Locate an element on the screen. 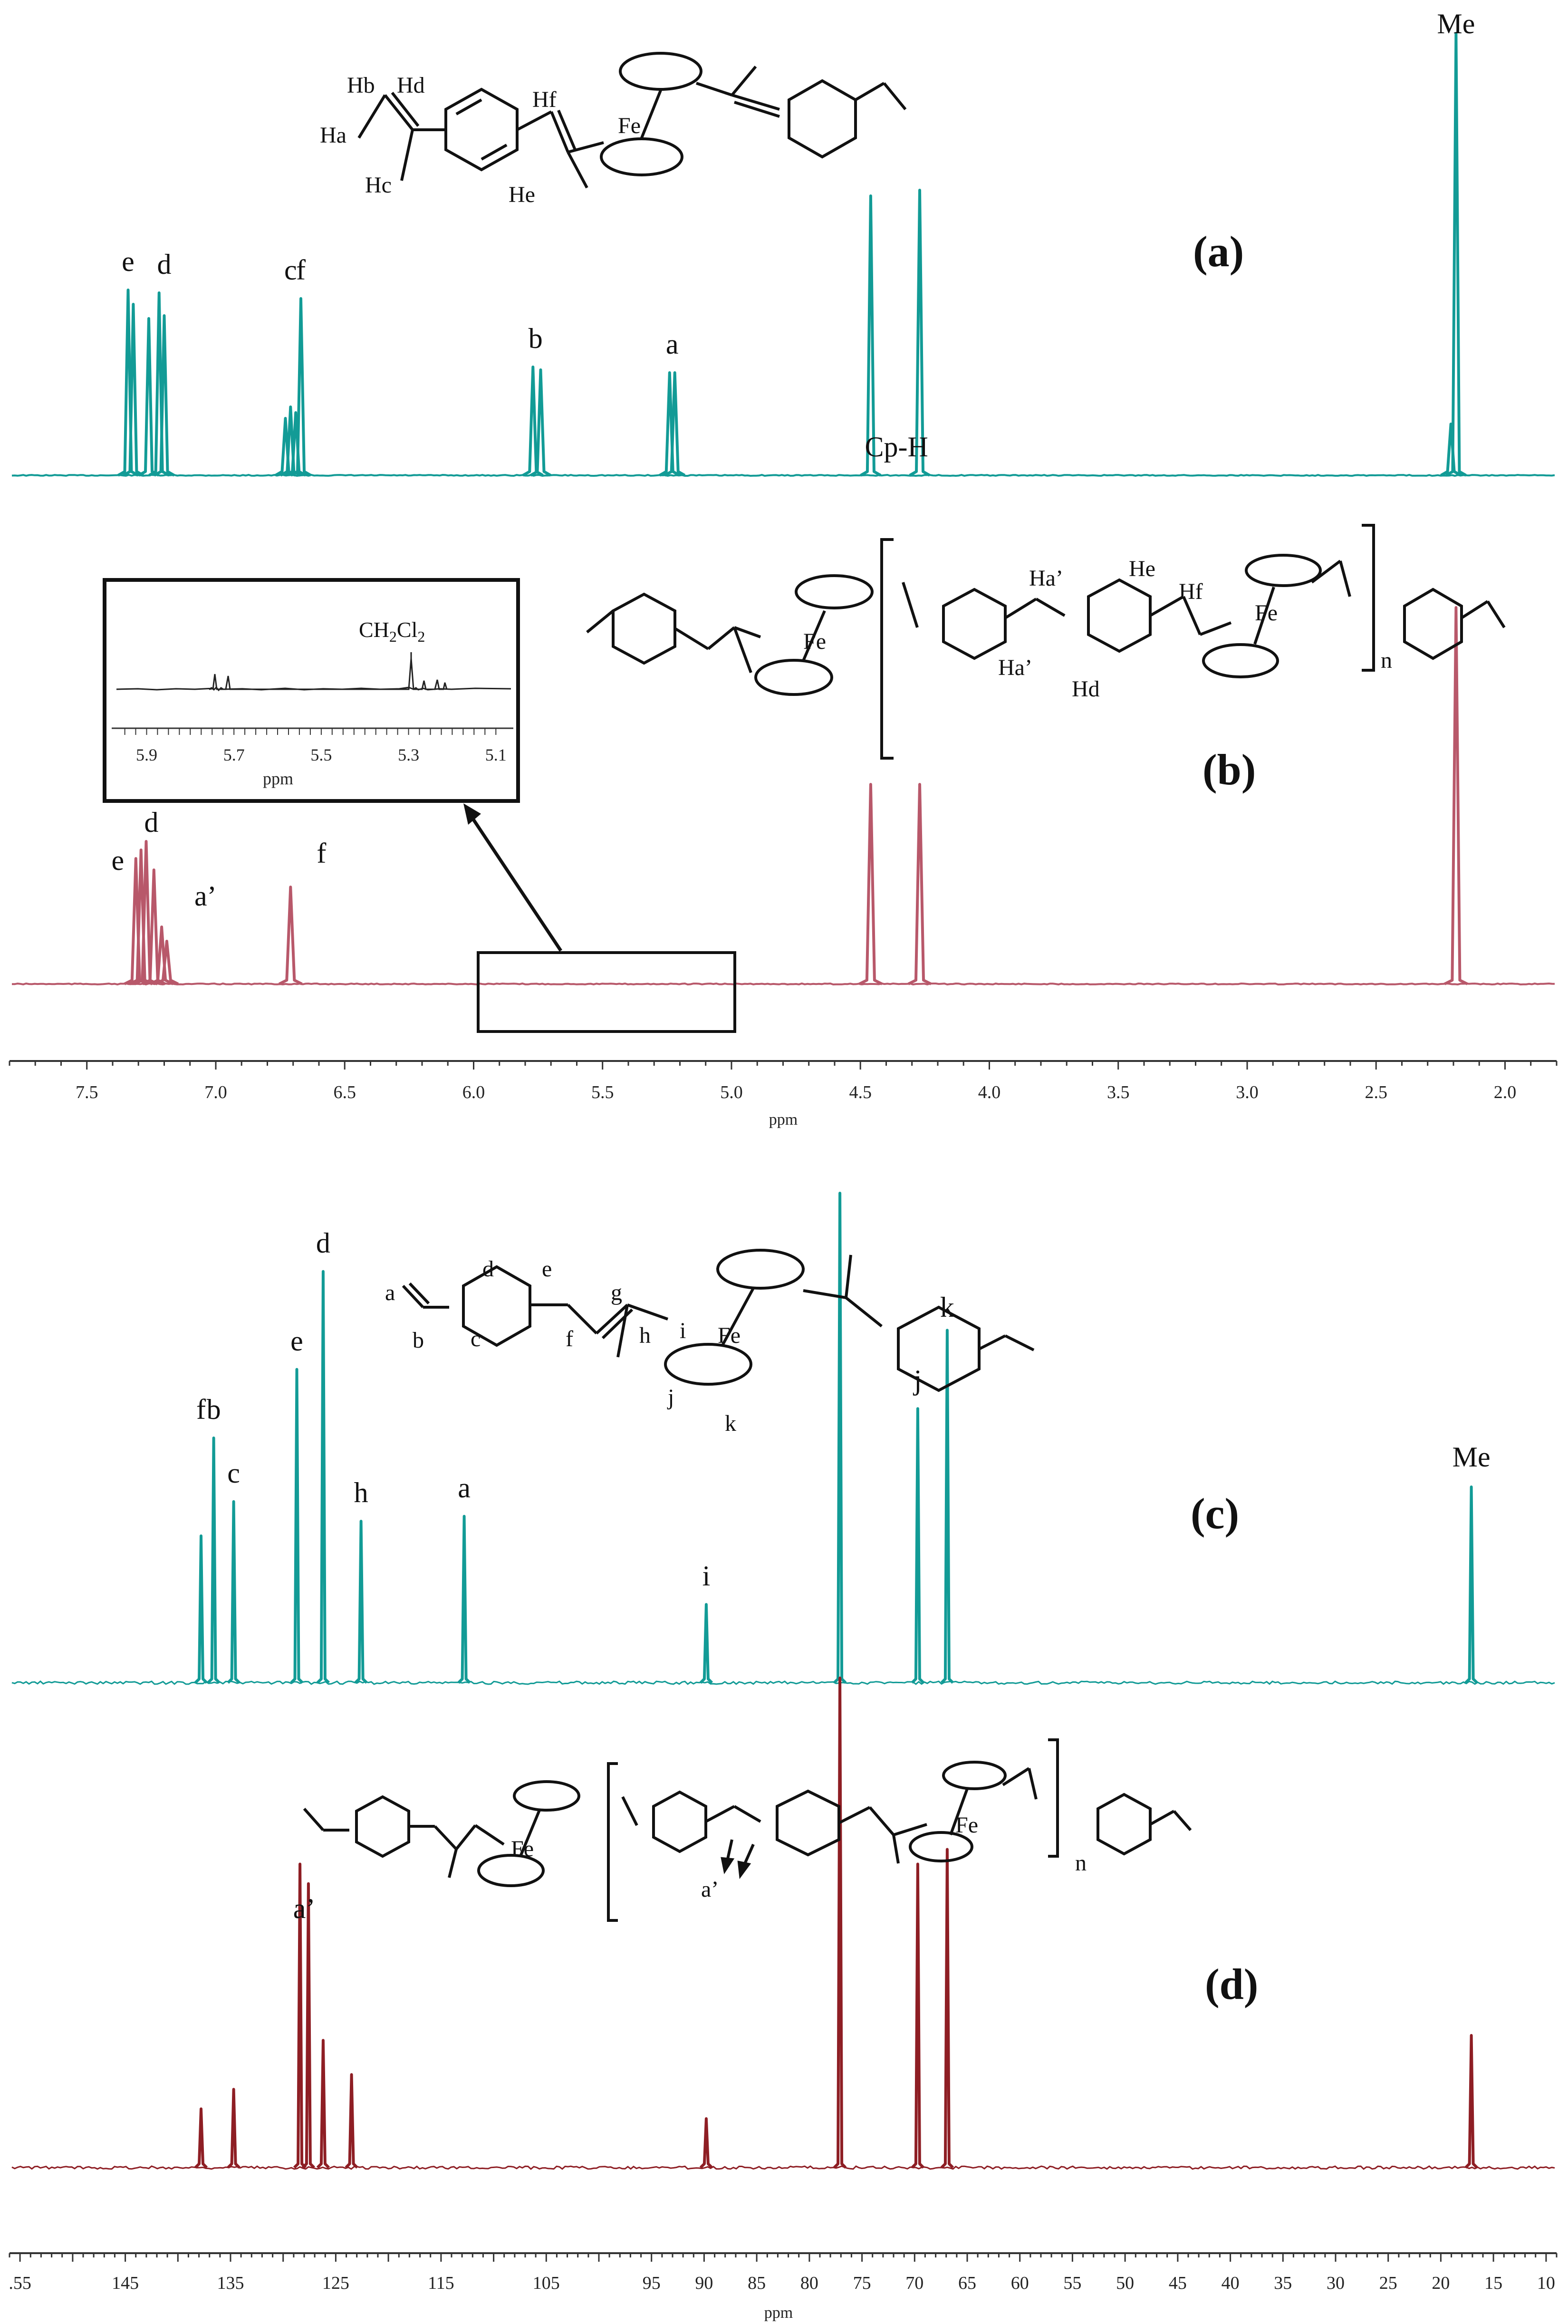 Image resolution: width=1568 pixels, height=2324 pixels. peak-label-c-4: d is located at coordinates (323, 1243).